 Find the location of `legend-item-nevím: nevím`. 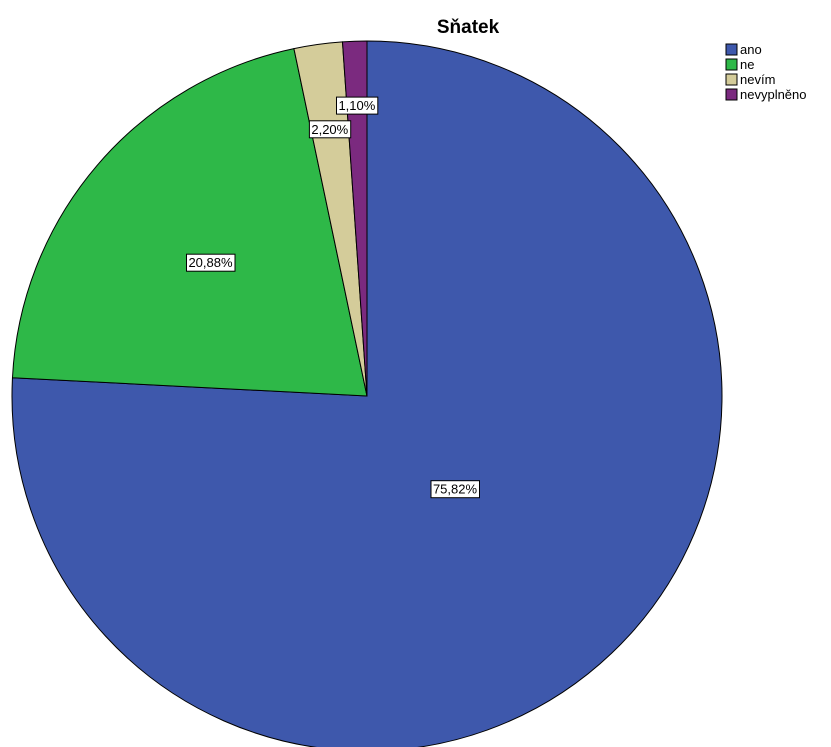

legend-item-nevím: nevím is located at coordinates (750, 79).